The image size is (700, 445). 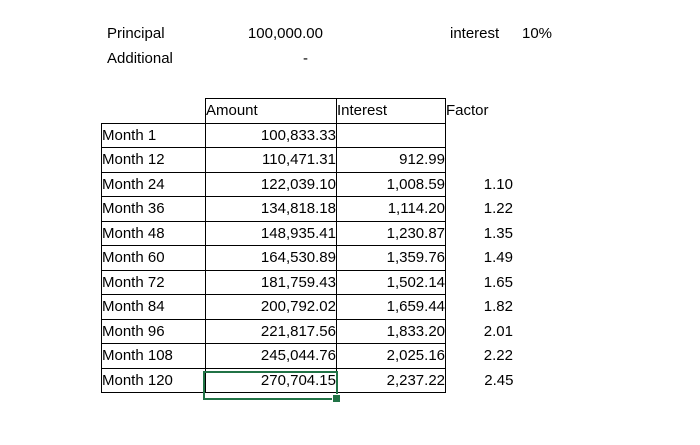 I want to click on factor-cell: 2.01, so click(x=498, y=331).